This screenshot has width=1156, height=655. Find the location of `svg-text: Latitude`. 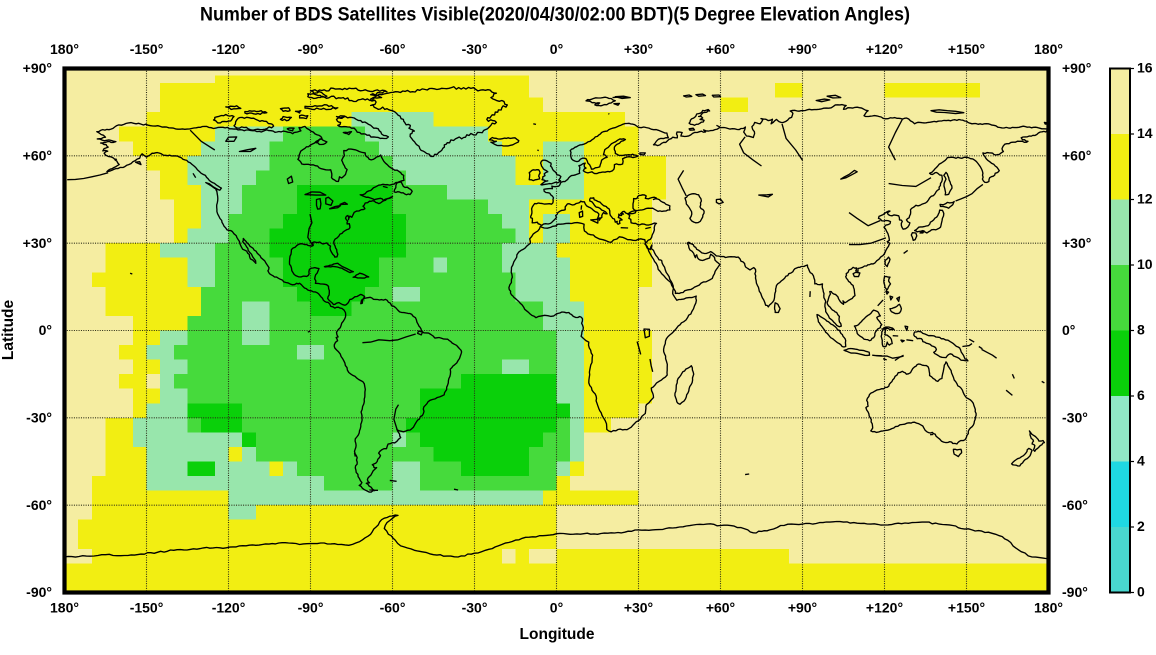

svg-text: Latitude is located at coordinates (8, 329).